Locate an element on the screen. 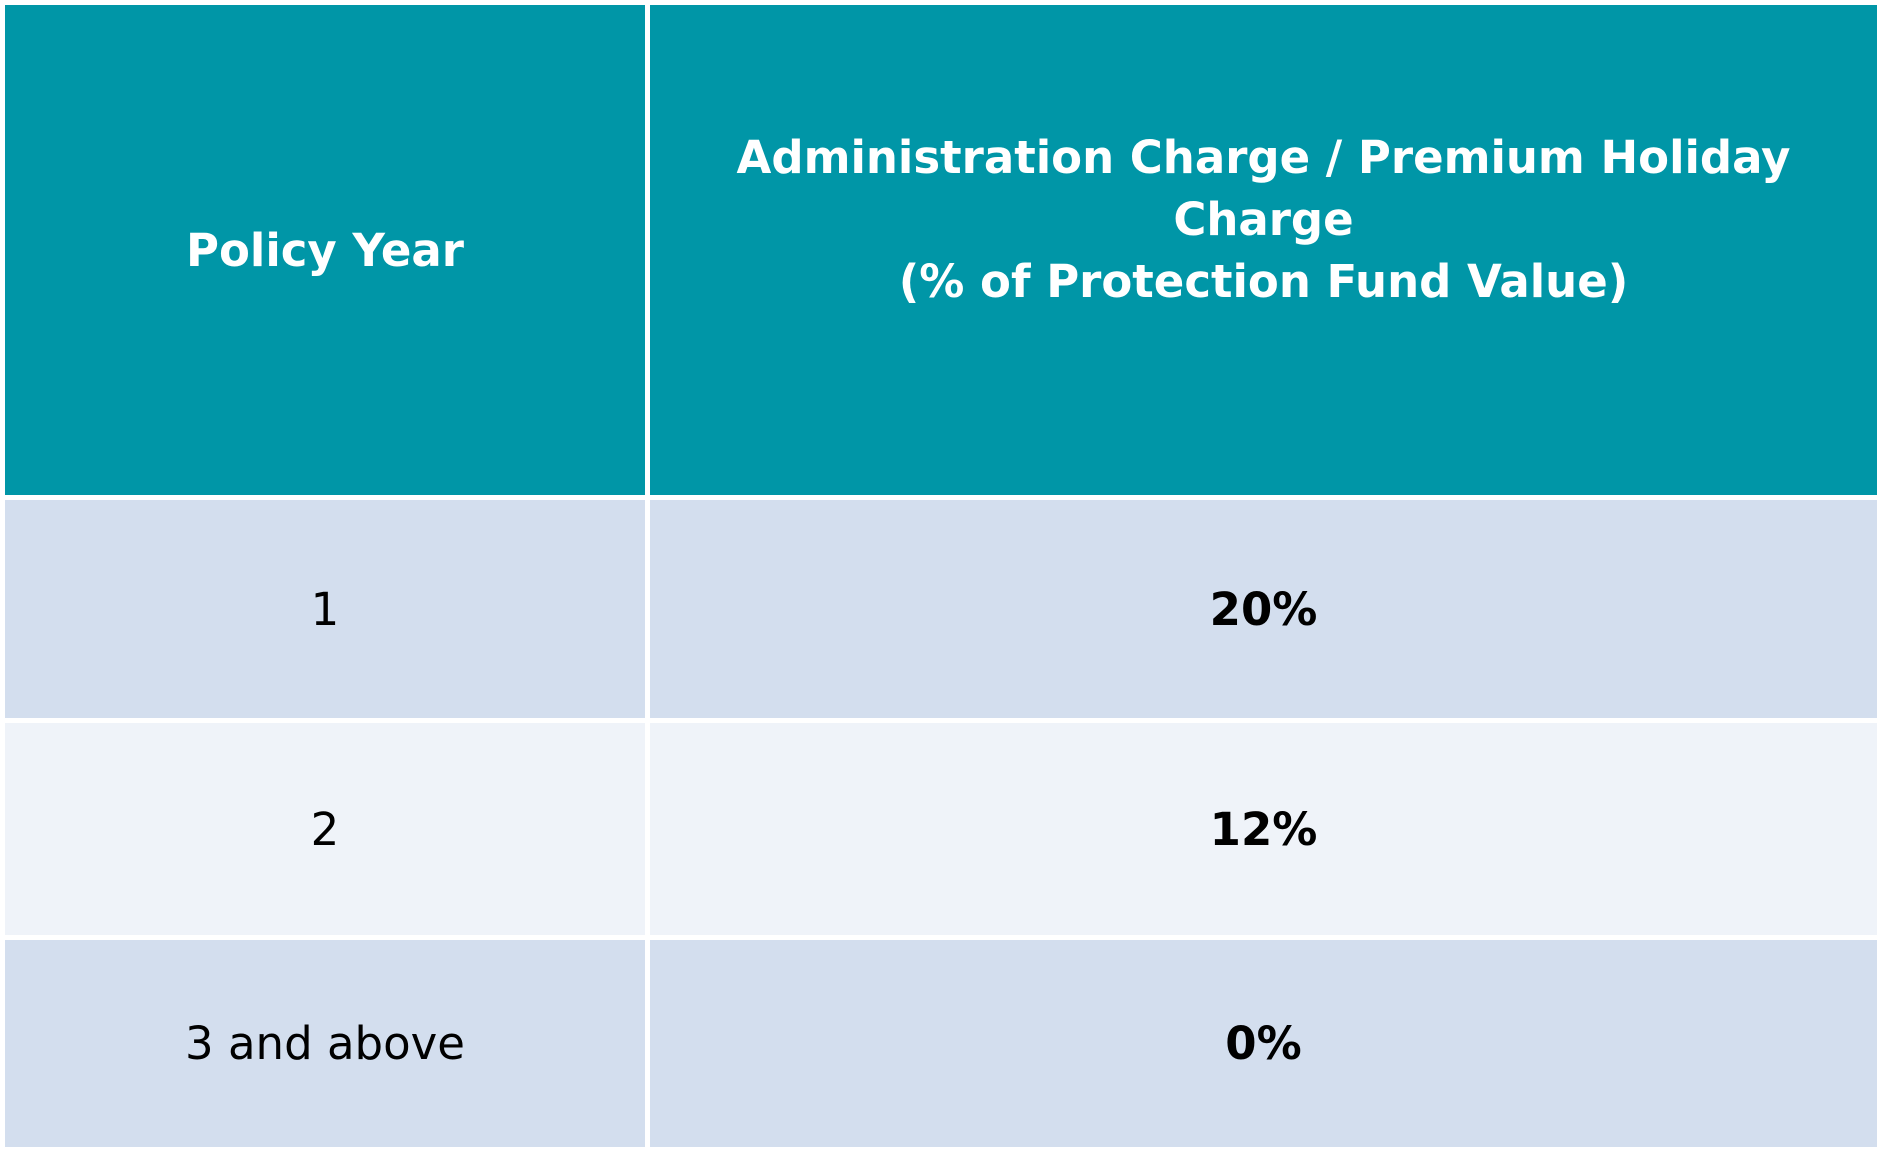 This screenshot has width=1882, height=1151. policy-year-cell: 2 is located at coordinates (327, 826).